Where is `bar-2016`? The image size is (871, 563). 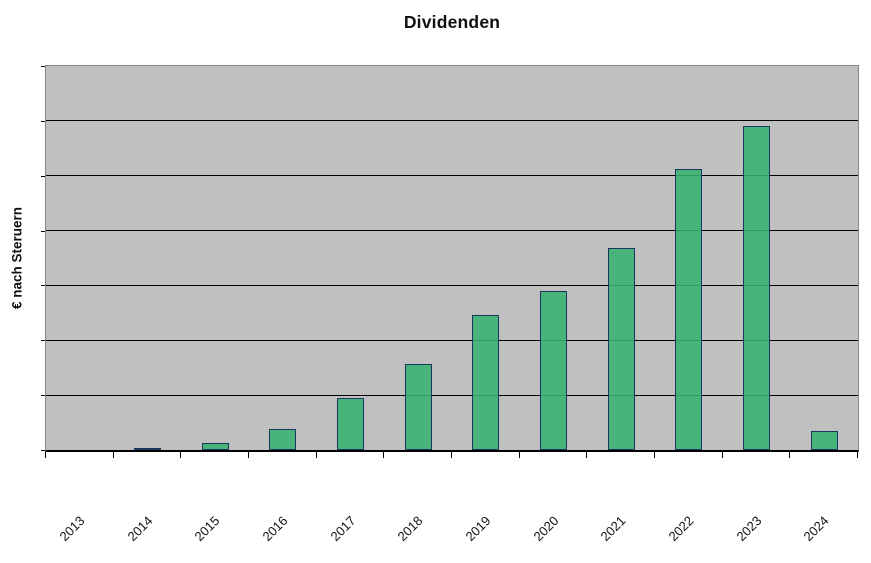
bar-2016 is located at coordinates (283, 439).